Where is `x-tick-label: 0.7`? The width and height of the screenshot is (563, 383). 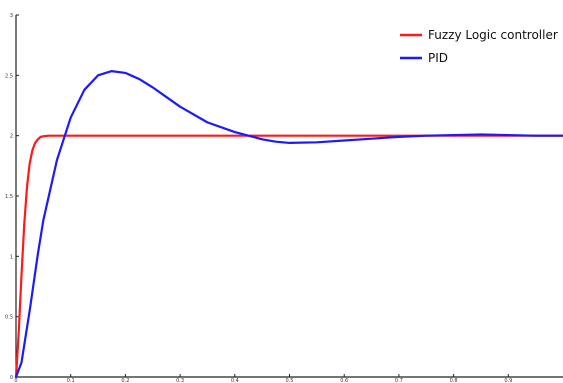 x-tick-label: 0.7 is located at coordinates (399, 380).